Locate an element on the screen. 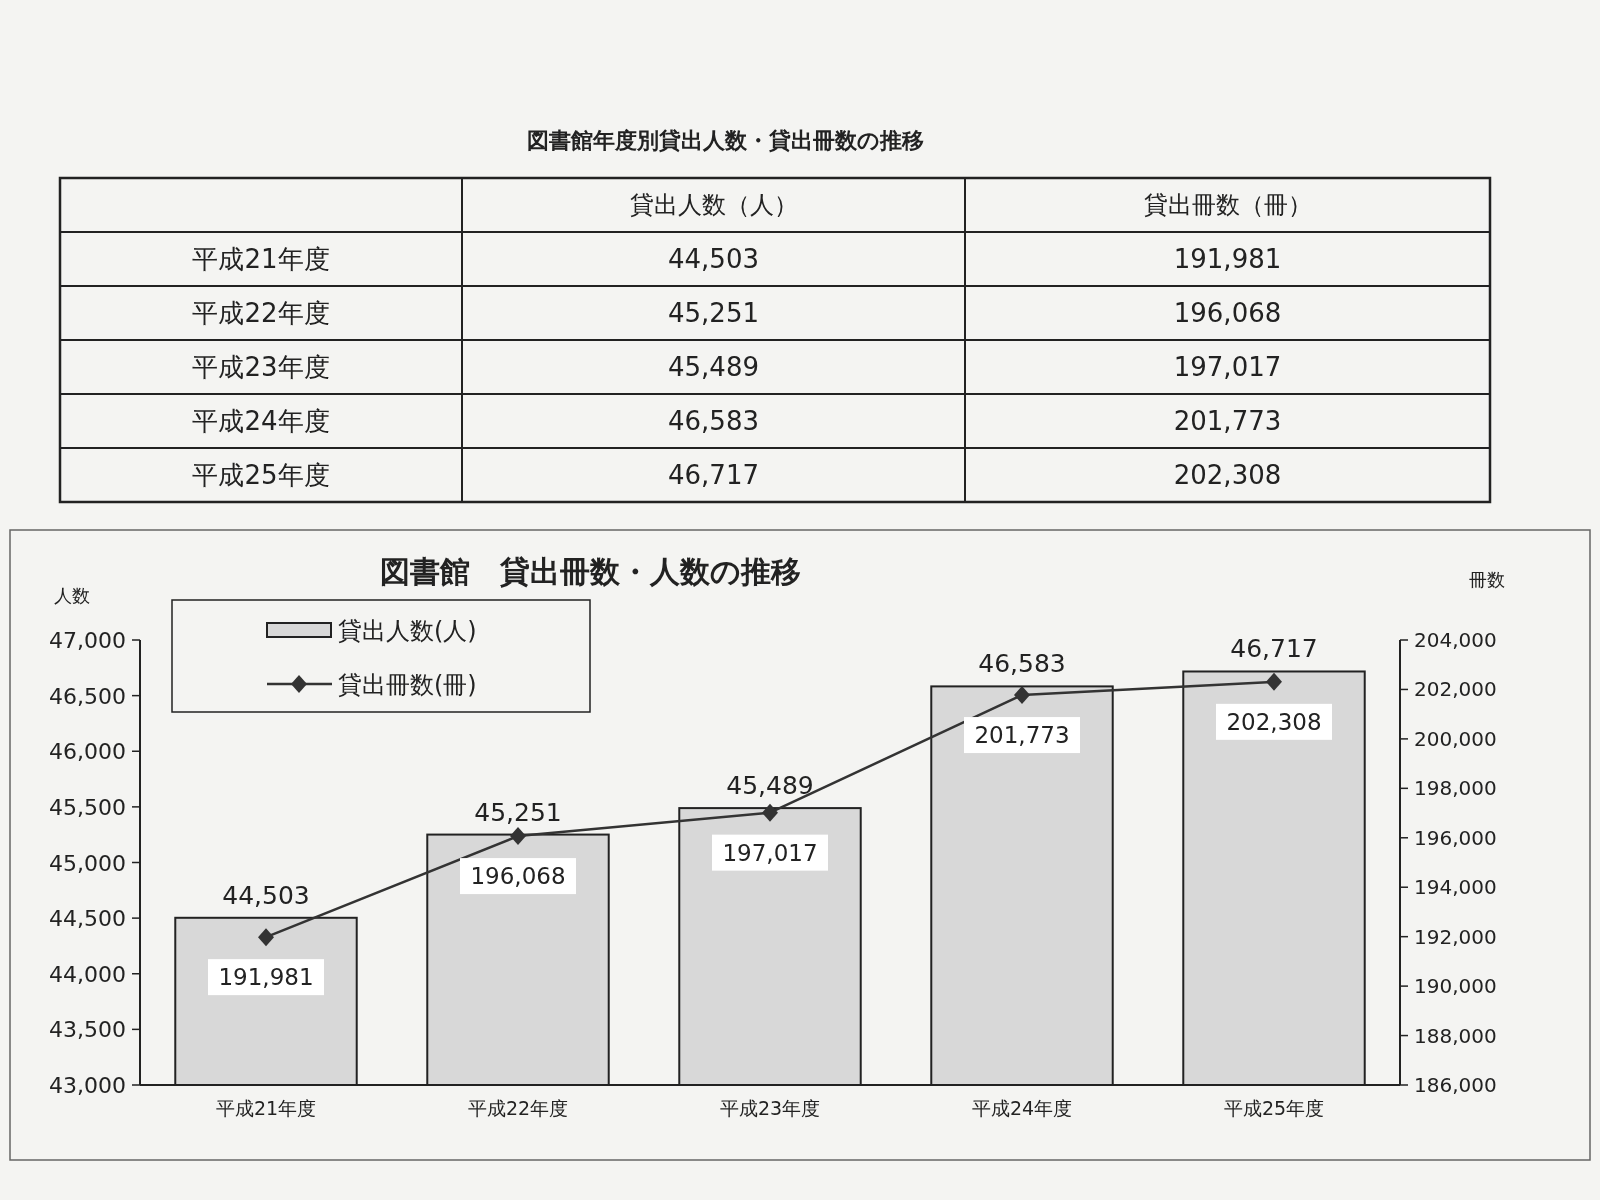  legend-label: 貸出冊数(冊) is located at coordinates (407, 685).